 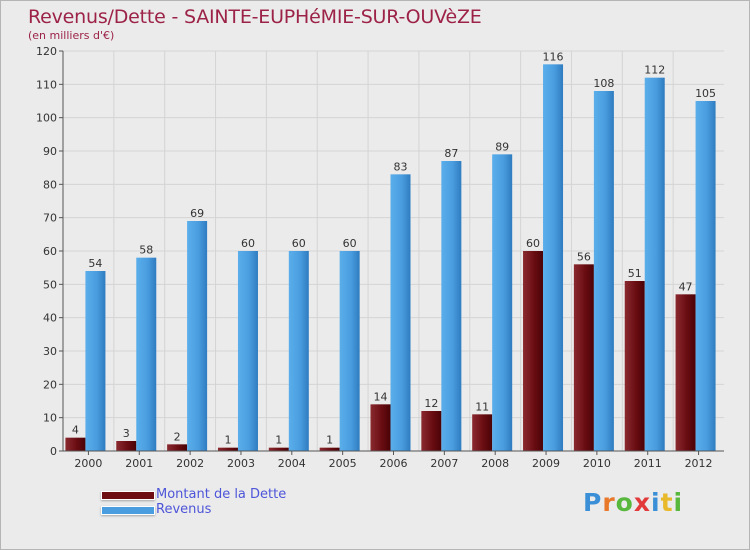 I want to click on y-tick-label: 110, so click(x=46, y=84).